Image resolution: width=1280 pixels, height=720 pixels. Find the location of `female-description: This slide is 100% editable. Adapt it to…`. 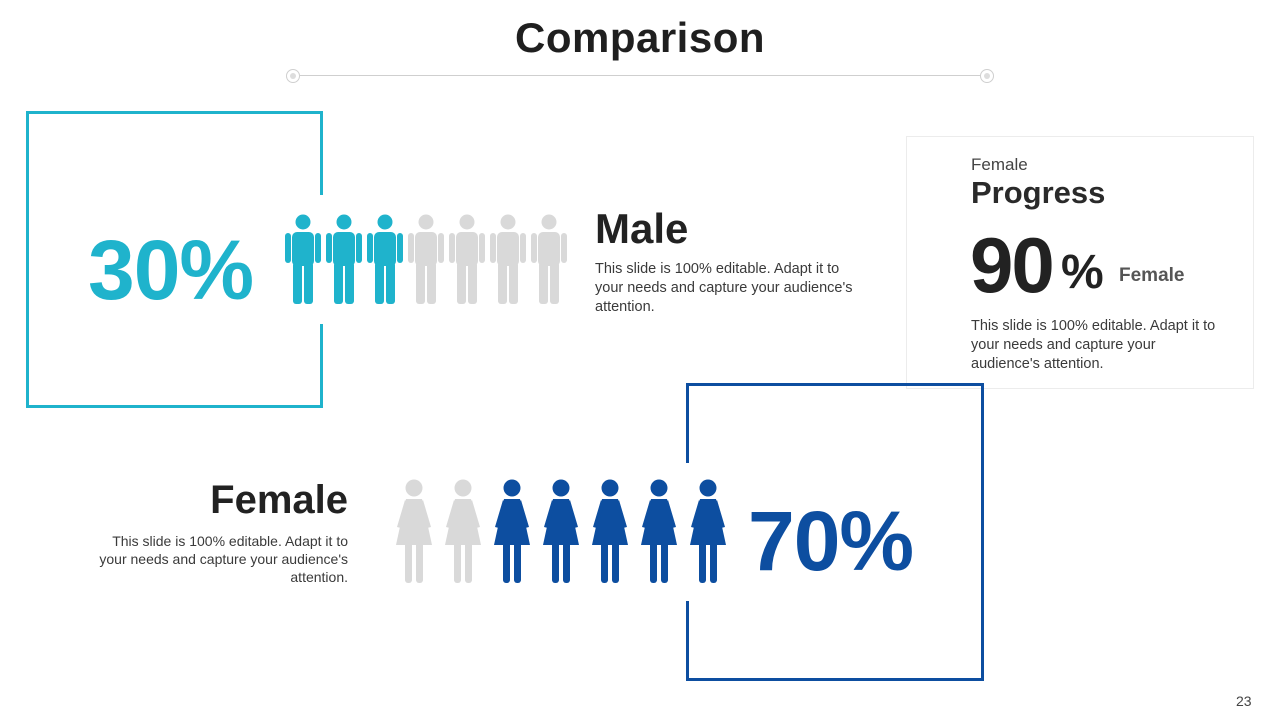

female-description: This slide is 100% editable. Adapt it to… is located at coordinates (223, 559).